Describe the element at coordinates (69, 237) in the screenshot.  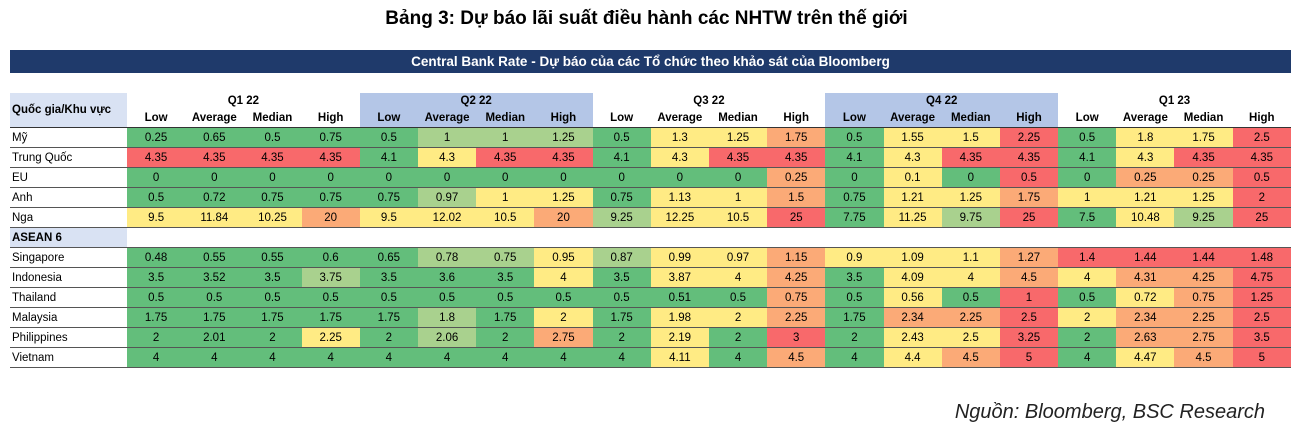
I see `section-label: ASEAN 6` at that location.